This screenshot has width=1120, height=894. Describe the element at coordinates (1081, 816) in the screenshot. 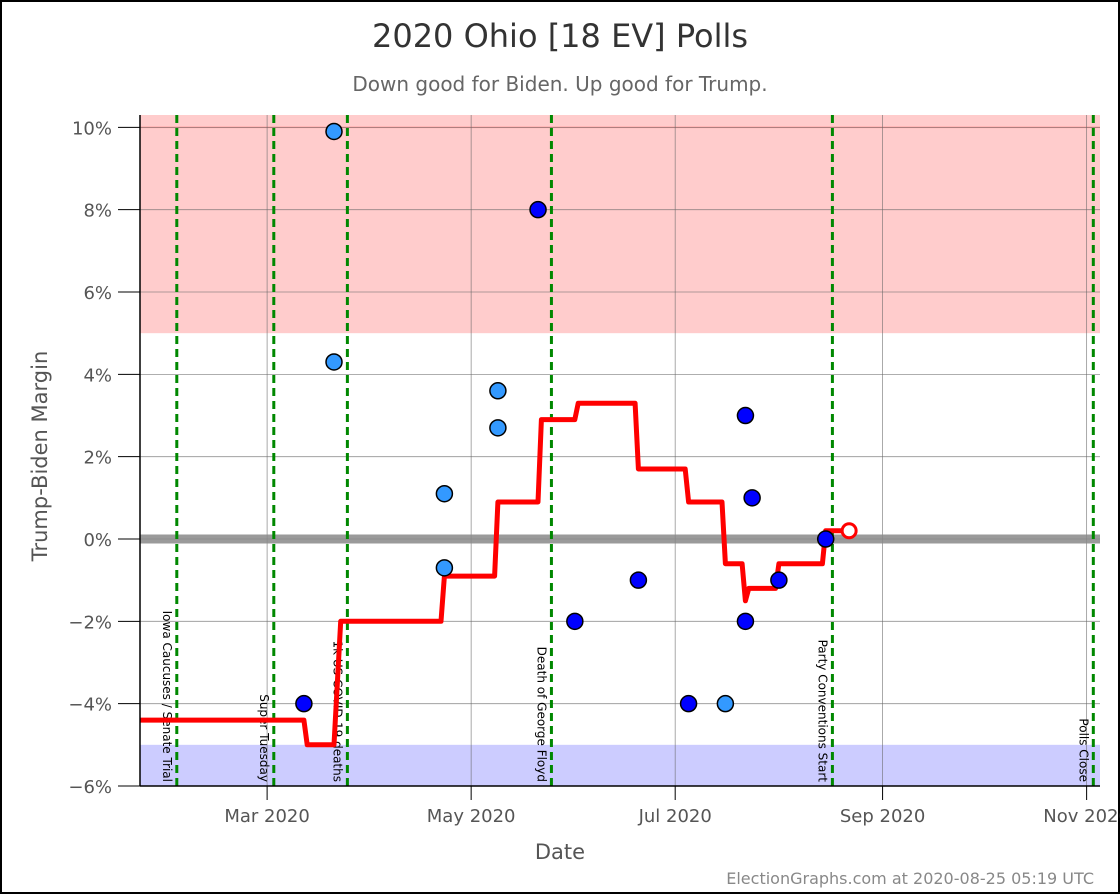

I see `x-tick-label: Nov 2020` at that location.